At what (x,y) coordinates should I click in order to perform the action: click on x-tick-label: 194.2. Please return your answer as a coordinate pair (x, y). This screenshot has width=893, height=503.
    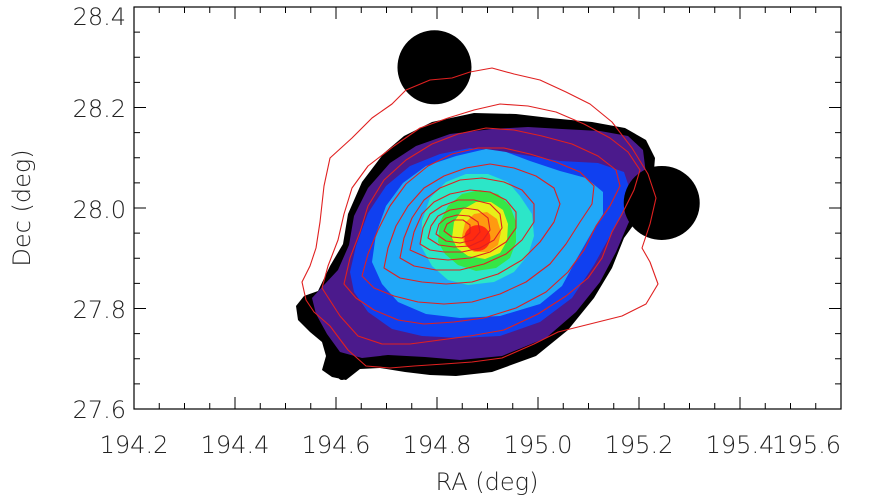
    Looking at the image, I should click on (134, 445).